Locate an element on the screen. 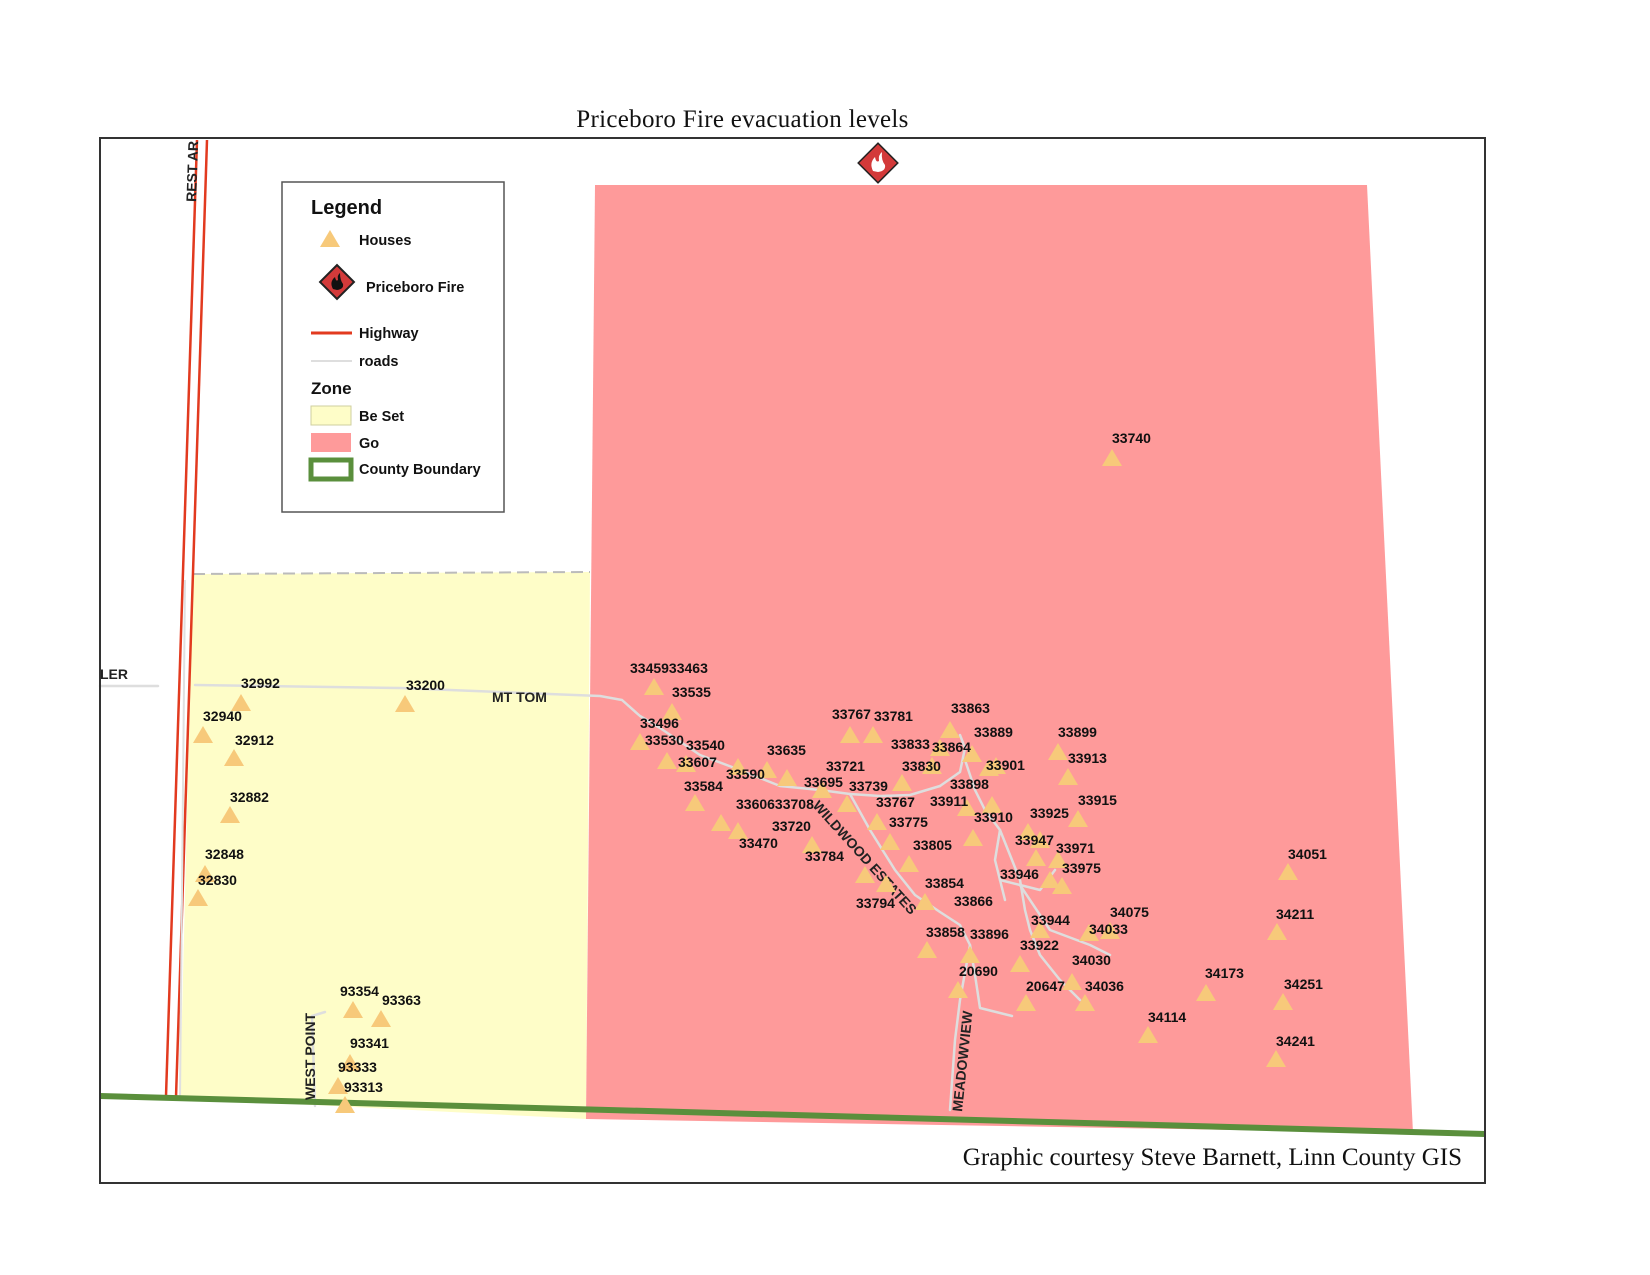 This screenshot has height=1275, width=1650. house-label: 33858 is located at coordinates (945, 932).